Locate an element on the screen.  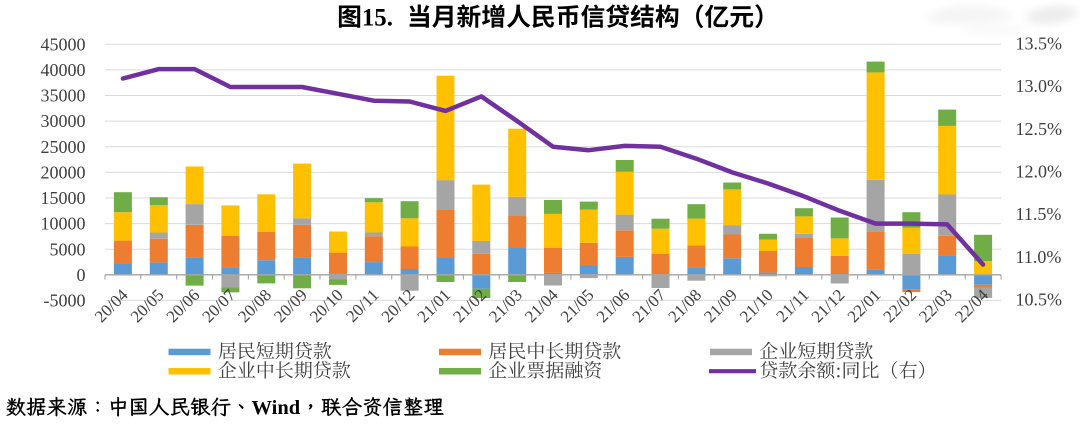
svg-text: 11.5% is located at coordinates (1039, 214).